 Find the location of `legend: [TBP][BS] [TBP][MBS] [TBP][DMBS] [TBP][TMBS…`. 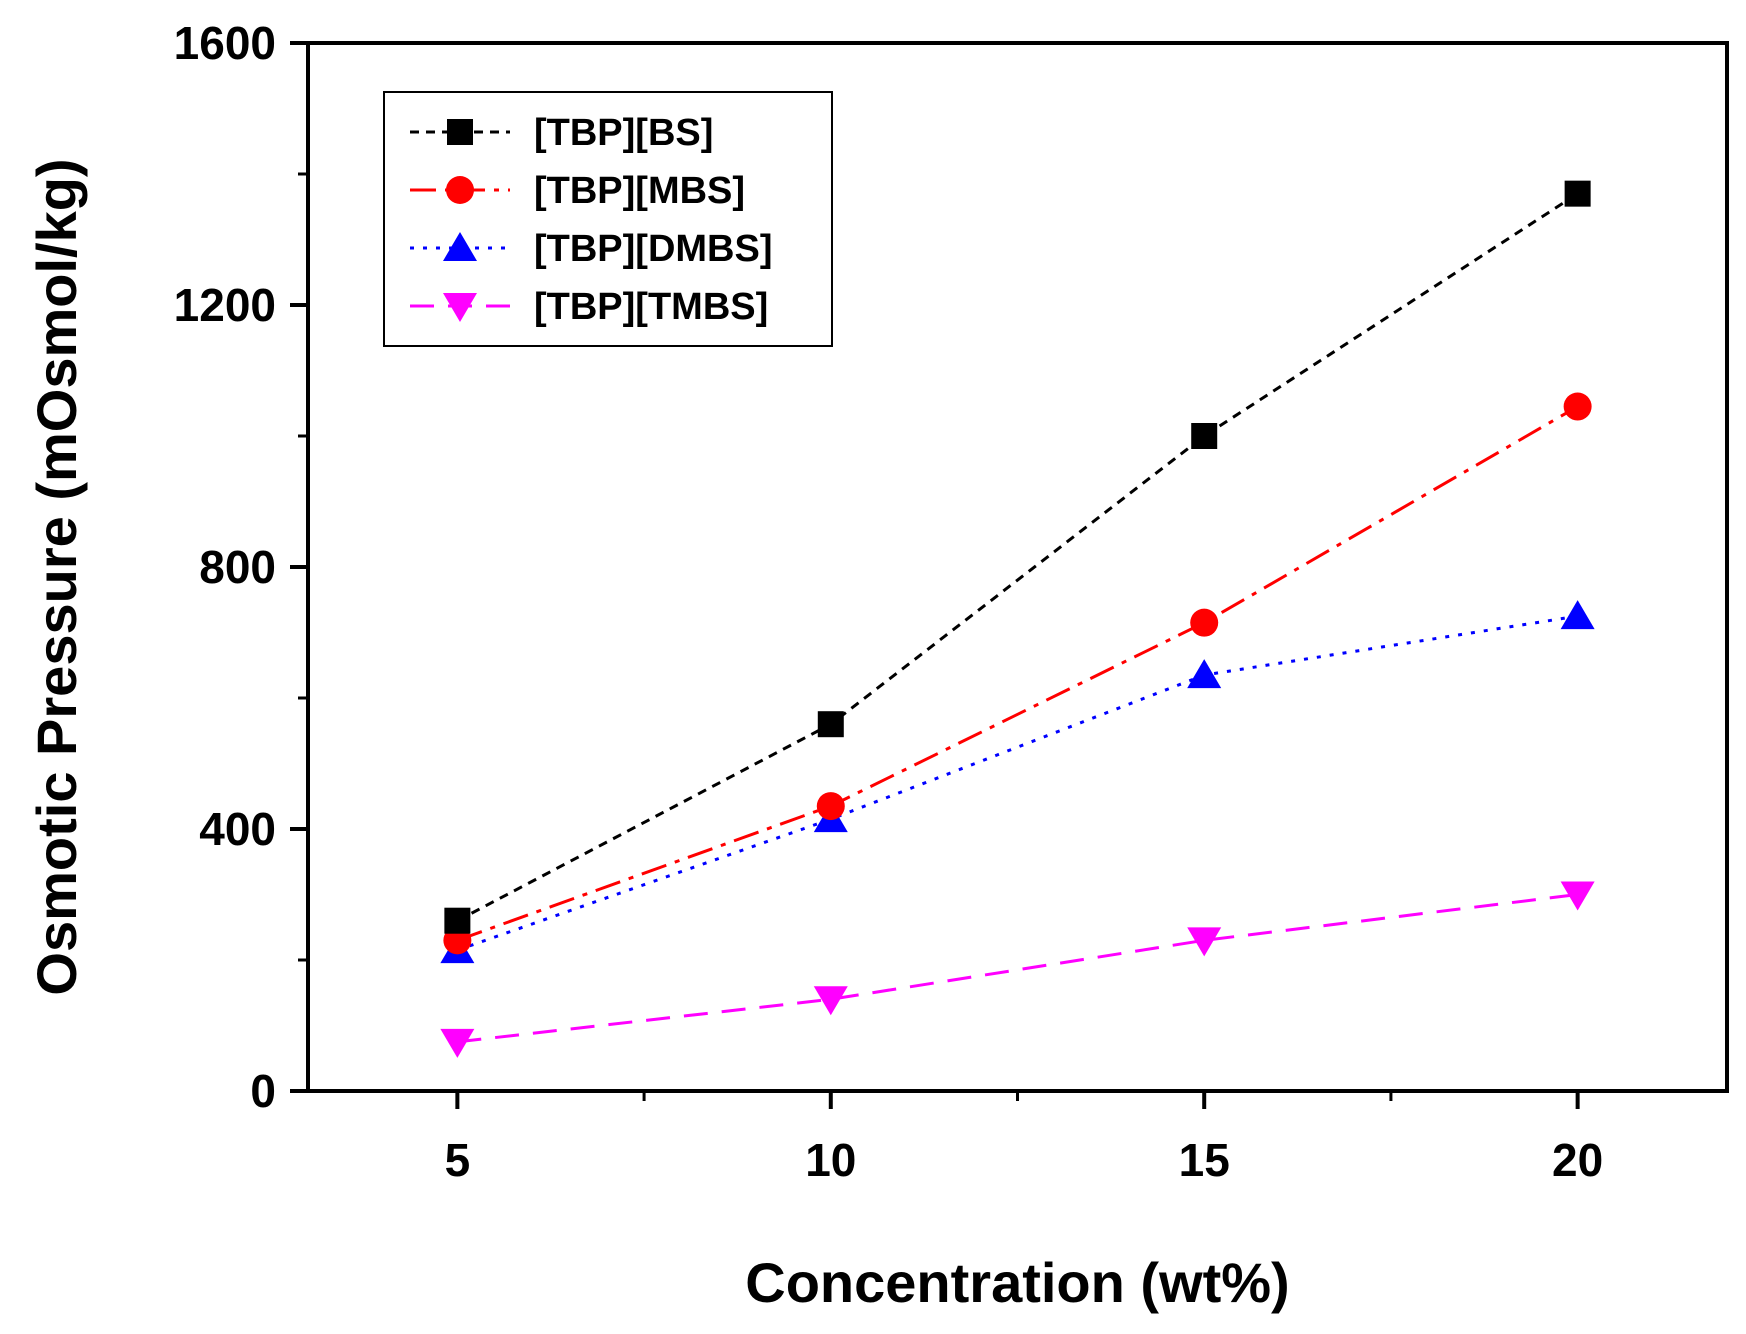

legend: [TBP][BS] [TBP][MBS] [TBP][DMBS] [TBP][TMBS… is located at coordinates (608, 219).